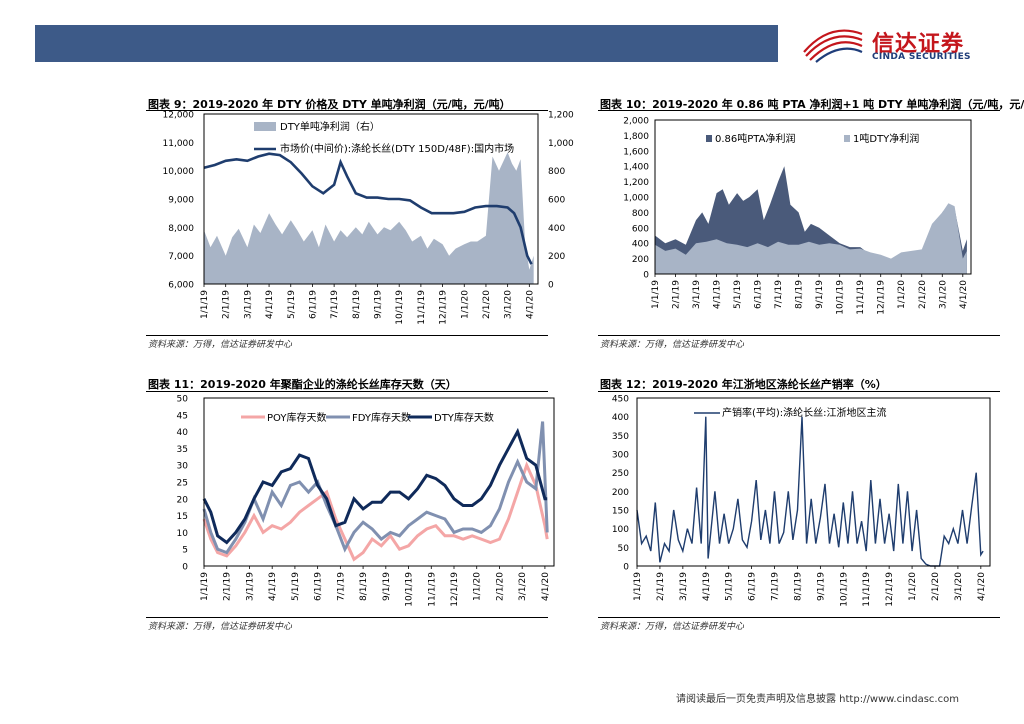 The image size is (1024, 724). What do you see at coordinates (464, 417) in the screenshot?
I see `chart11-legend-label-dty: DTY库存天数` at bounding box center [464, 417].